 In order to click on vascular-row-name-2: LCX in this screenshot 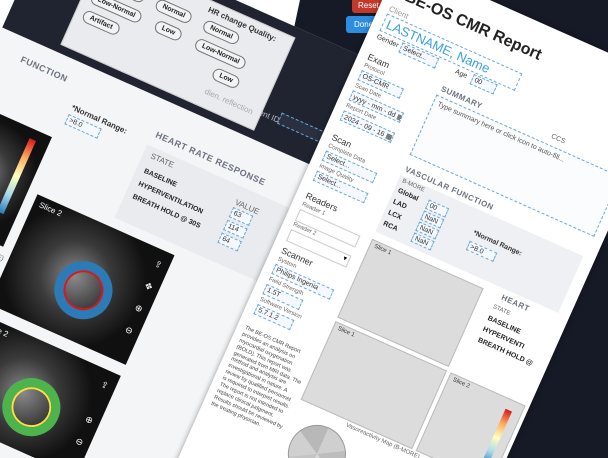, I will do `click(394, 215)`.